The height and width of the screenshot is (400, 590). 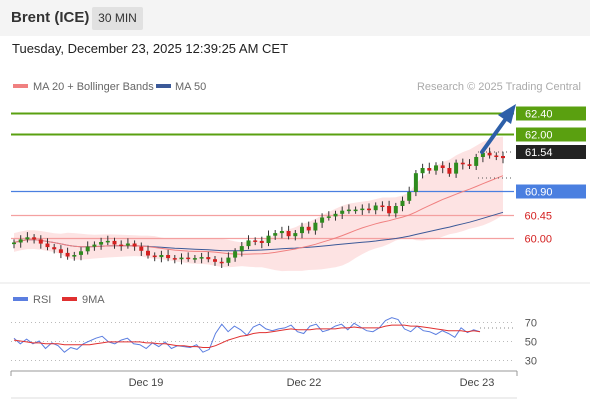 I want to click on legend-swatch-9ma, so click(x=69, y=299).